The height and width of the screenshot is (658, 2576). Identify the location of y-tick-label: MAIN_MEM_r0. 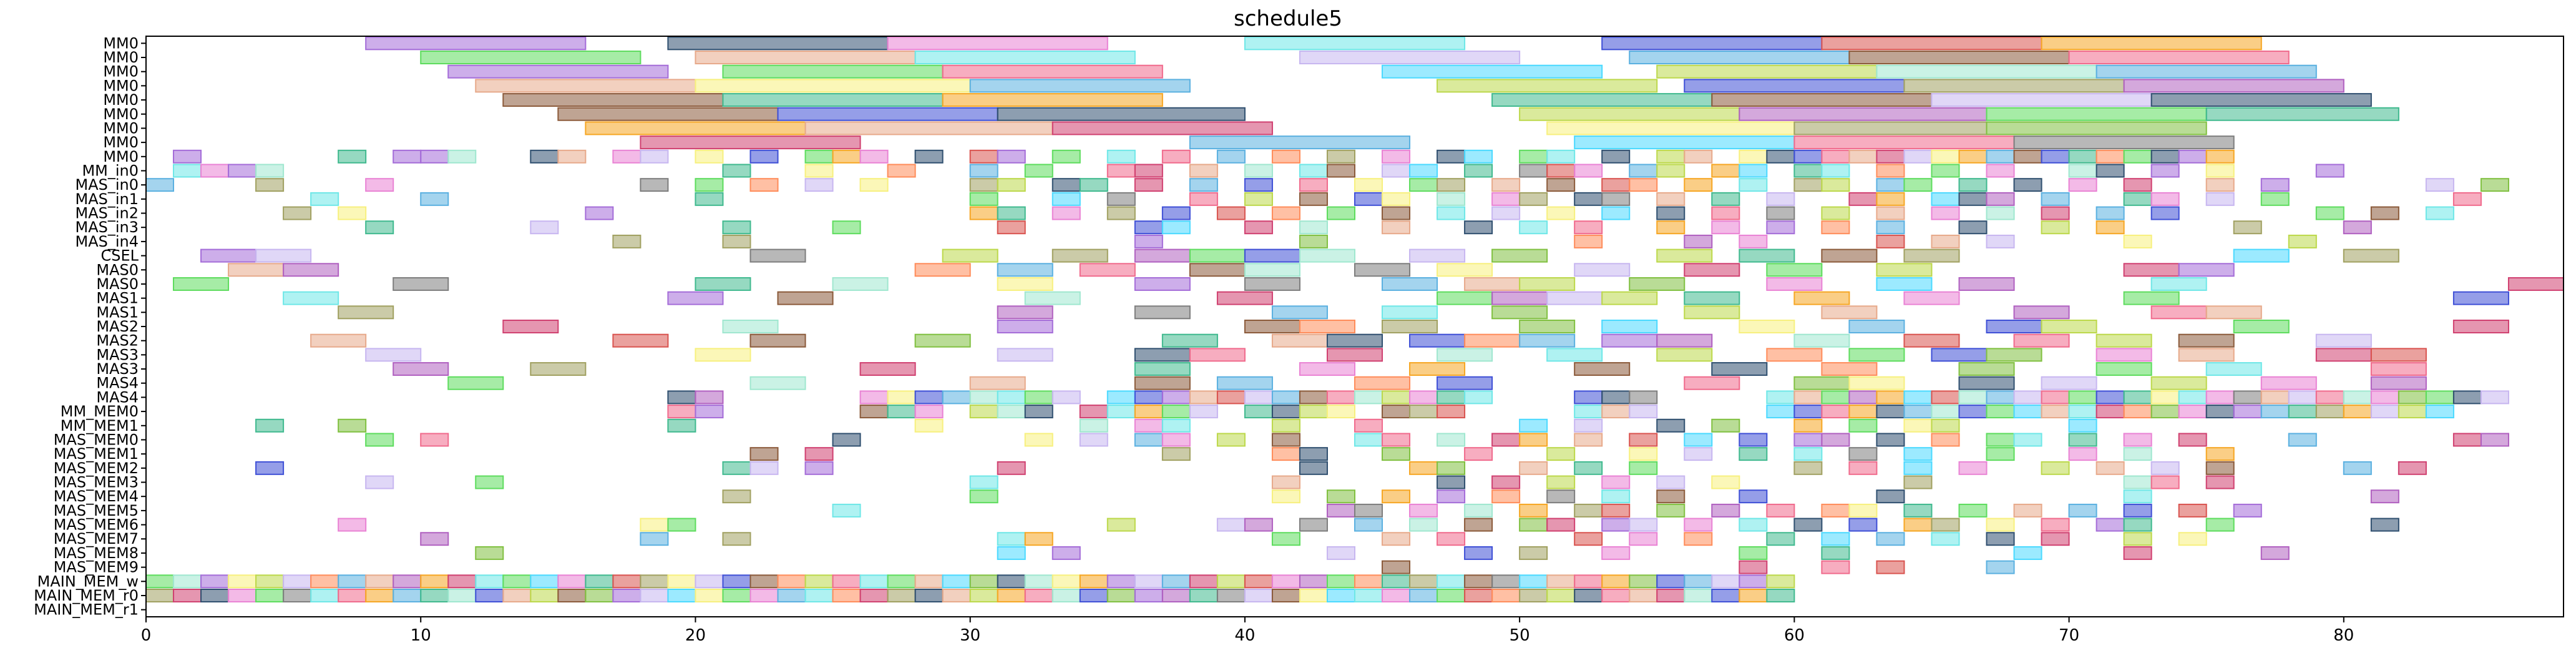
(86, 595).